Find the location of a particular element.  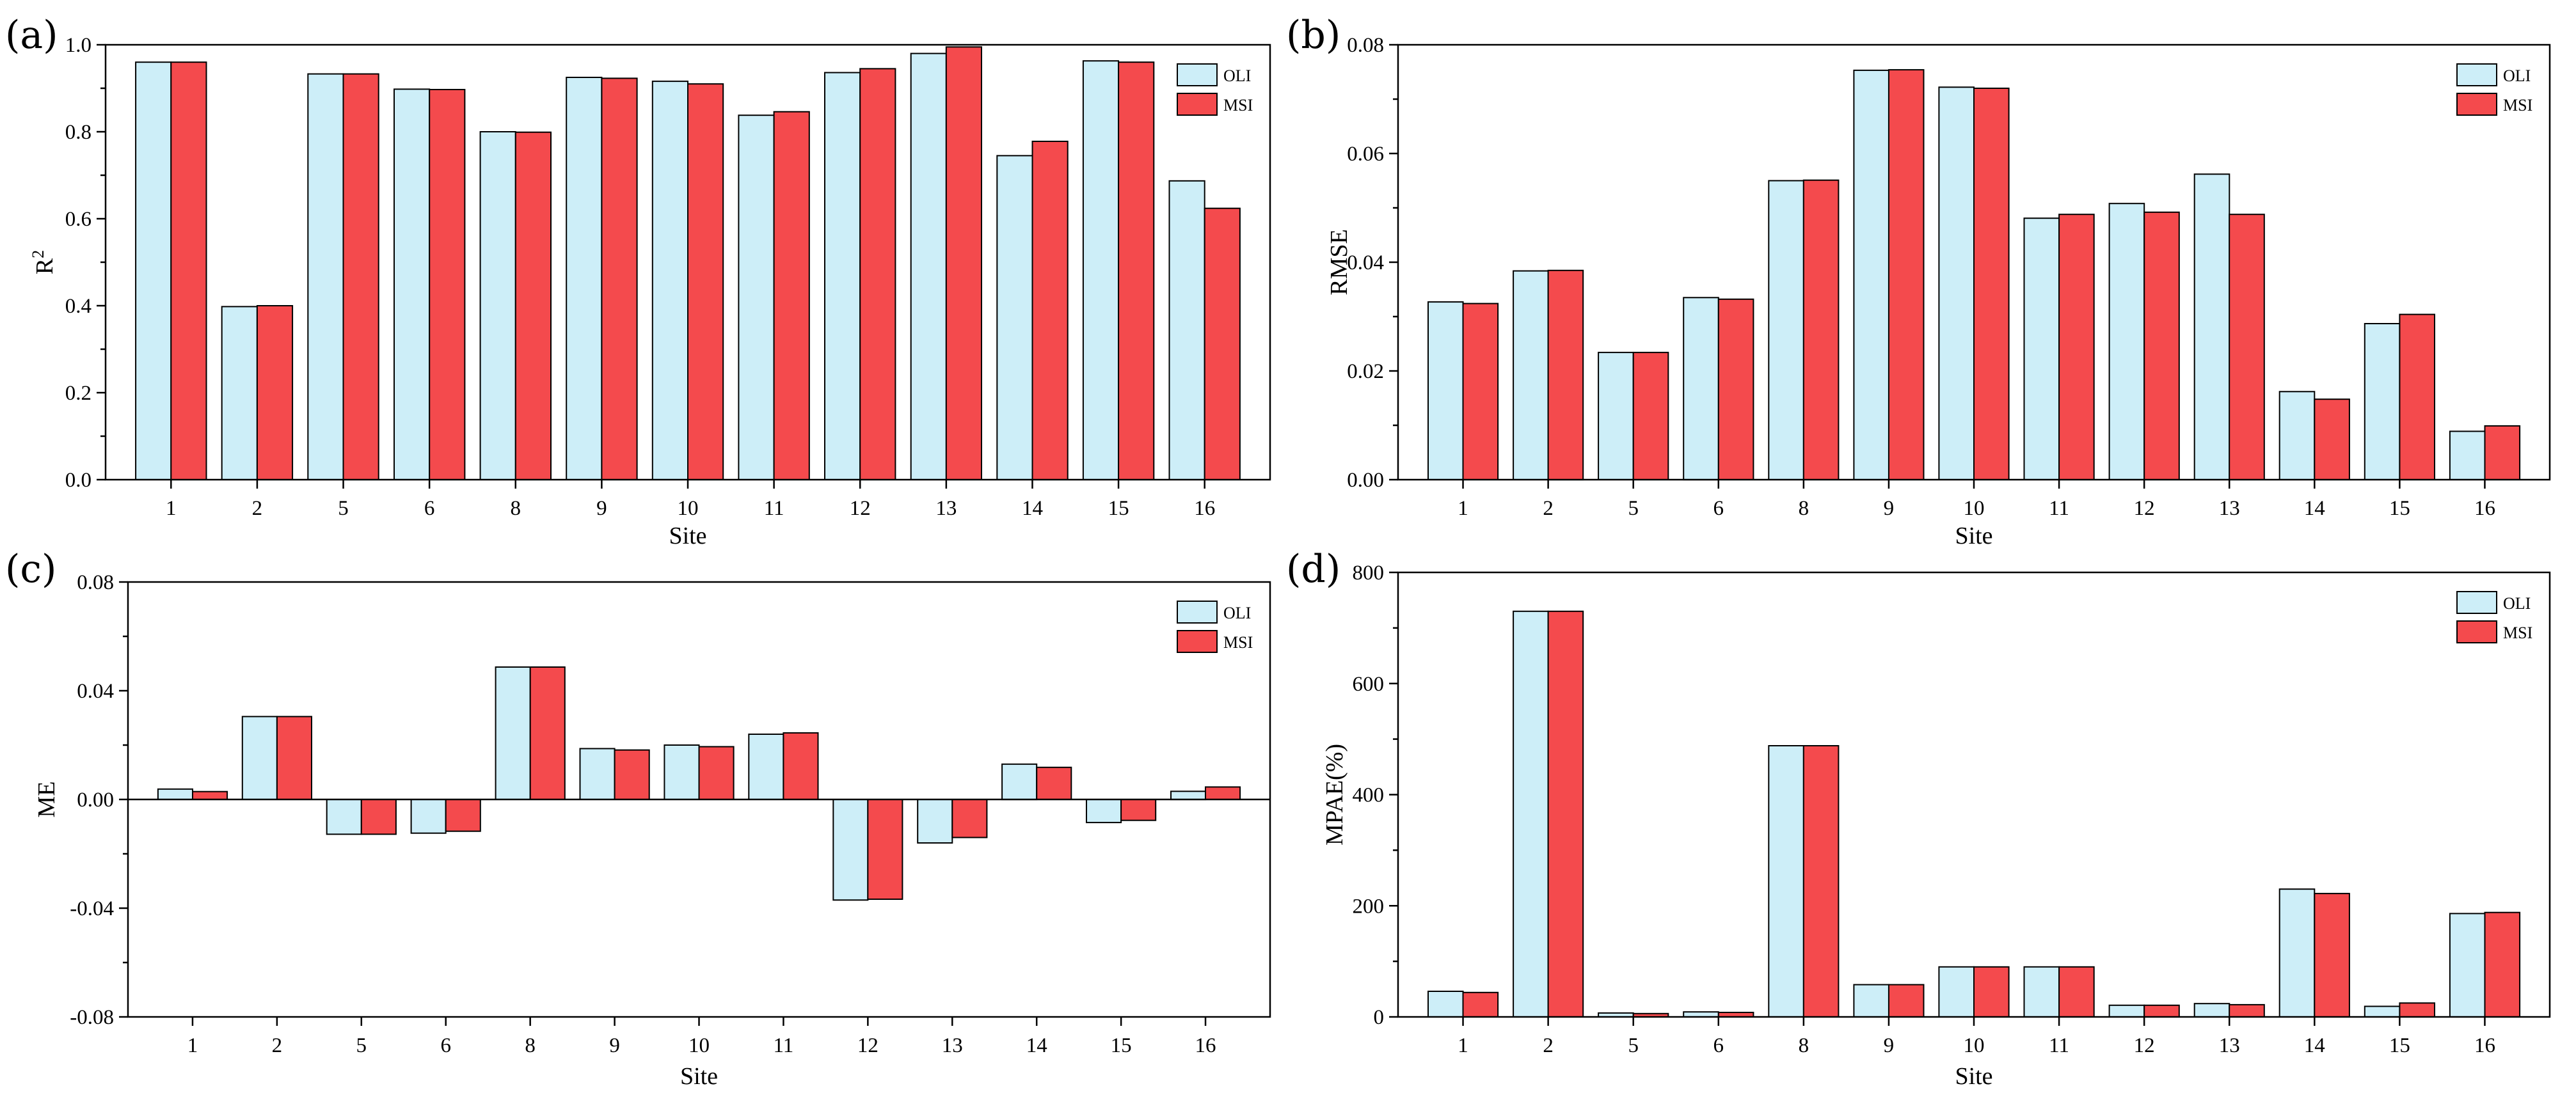

y-tick-label: 0.04 is located at coordinates (96, 691).